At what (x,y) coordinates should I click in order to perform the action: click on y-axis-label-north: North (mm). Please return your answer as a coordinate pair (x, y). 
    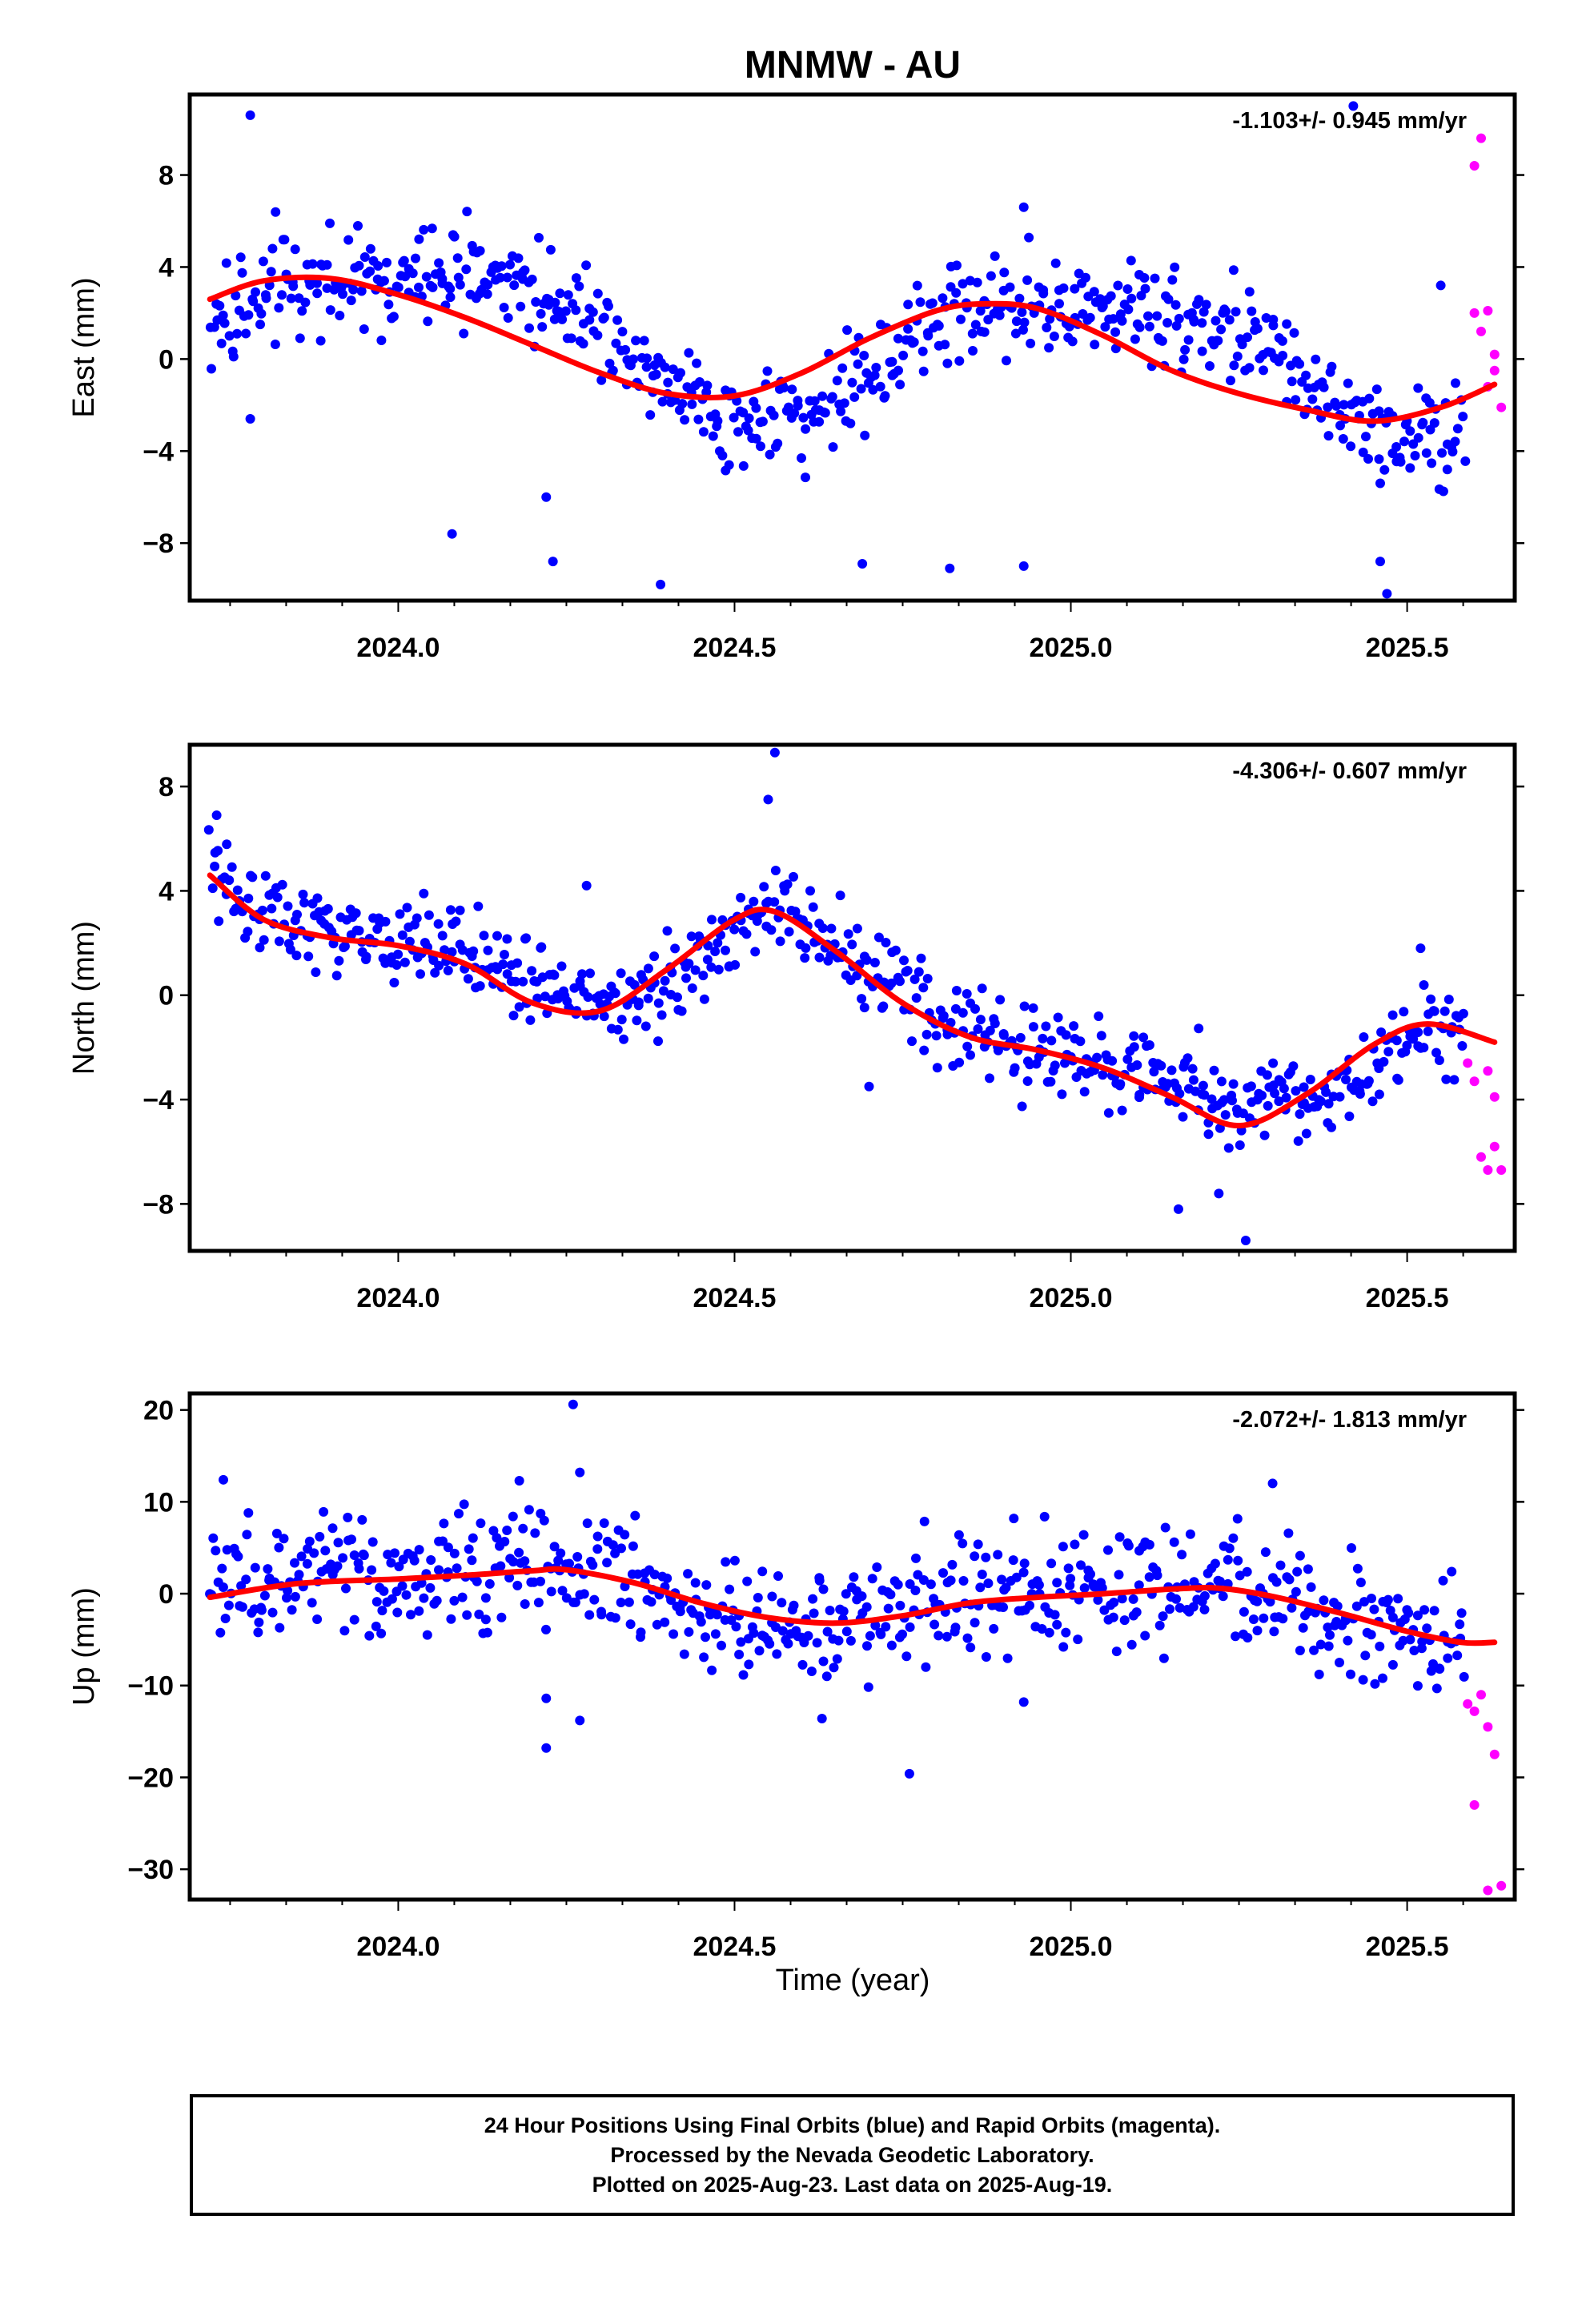
    Looking at the image, I should click on (84, 998).